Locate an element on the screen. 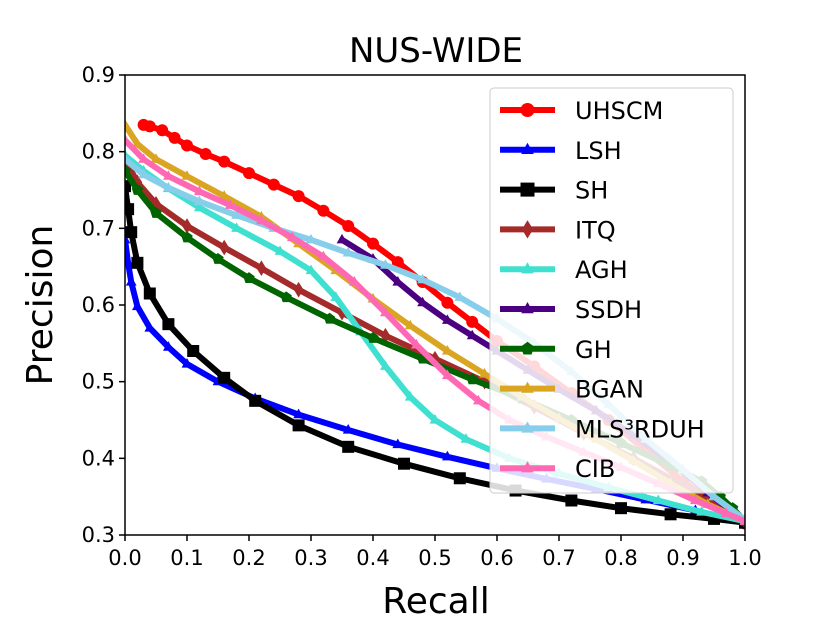 The width and height of the screenshot is (830, 623). x-tick-label: 0.8 is located at coordinates (620, 558).